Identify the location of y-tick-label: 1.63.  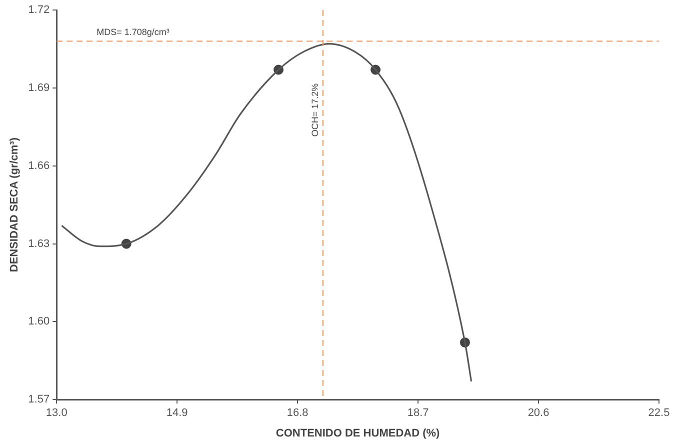
(39, 244).